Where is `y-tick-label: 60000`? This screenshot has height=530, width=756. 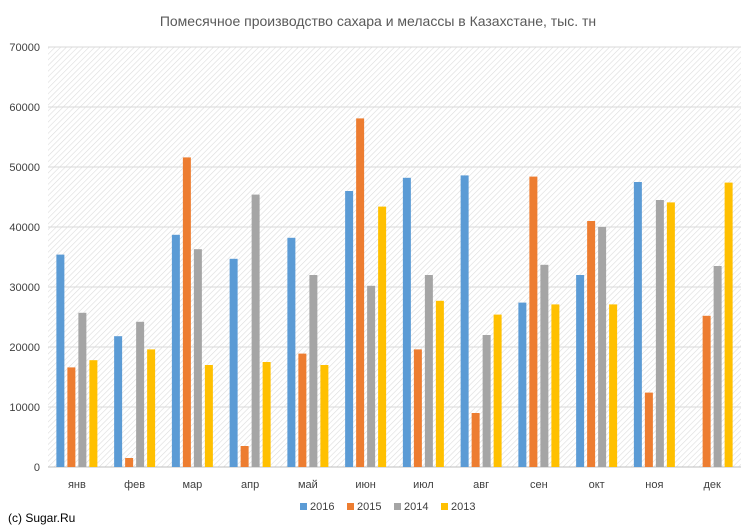
y-tick-label: 60000 is located at coordinates (24, 108).